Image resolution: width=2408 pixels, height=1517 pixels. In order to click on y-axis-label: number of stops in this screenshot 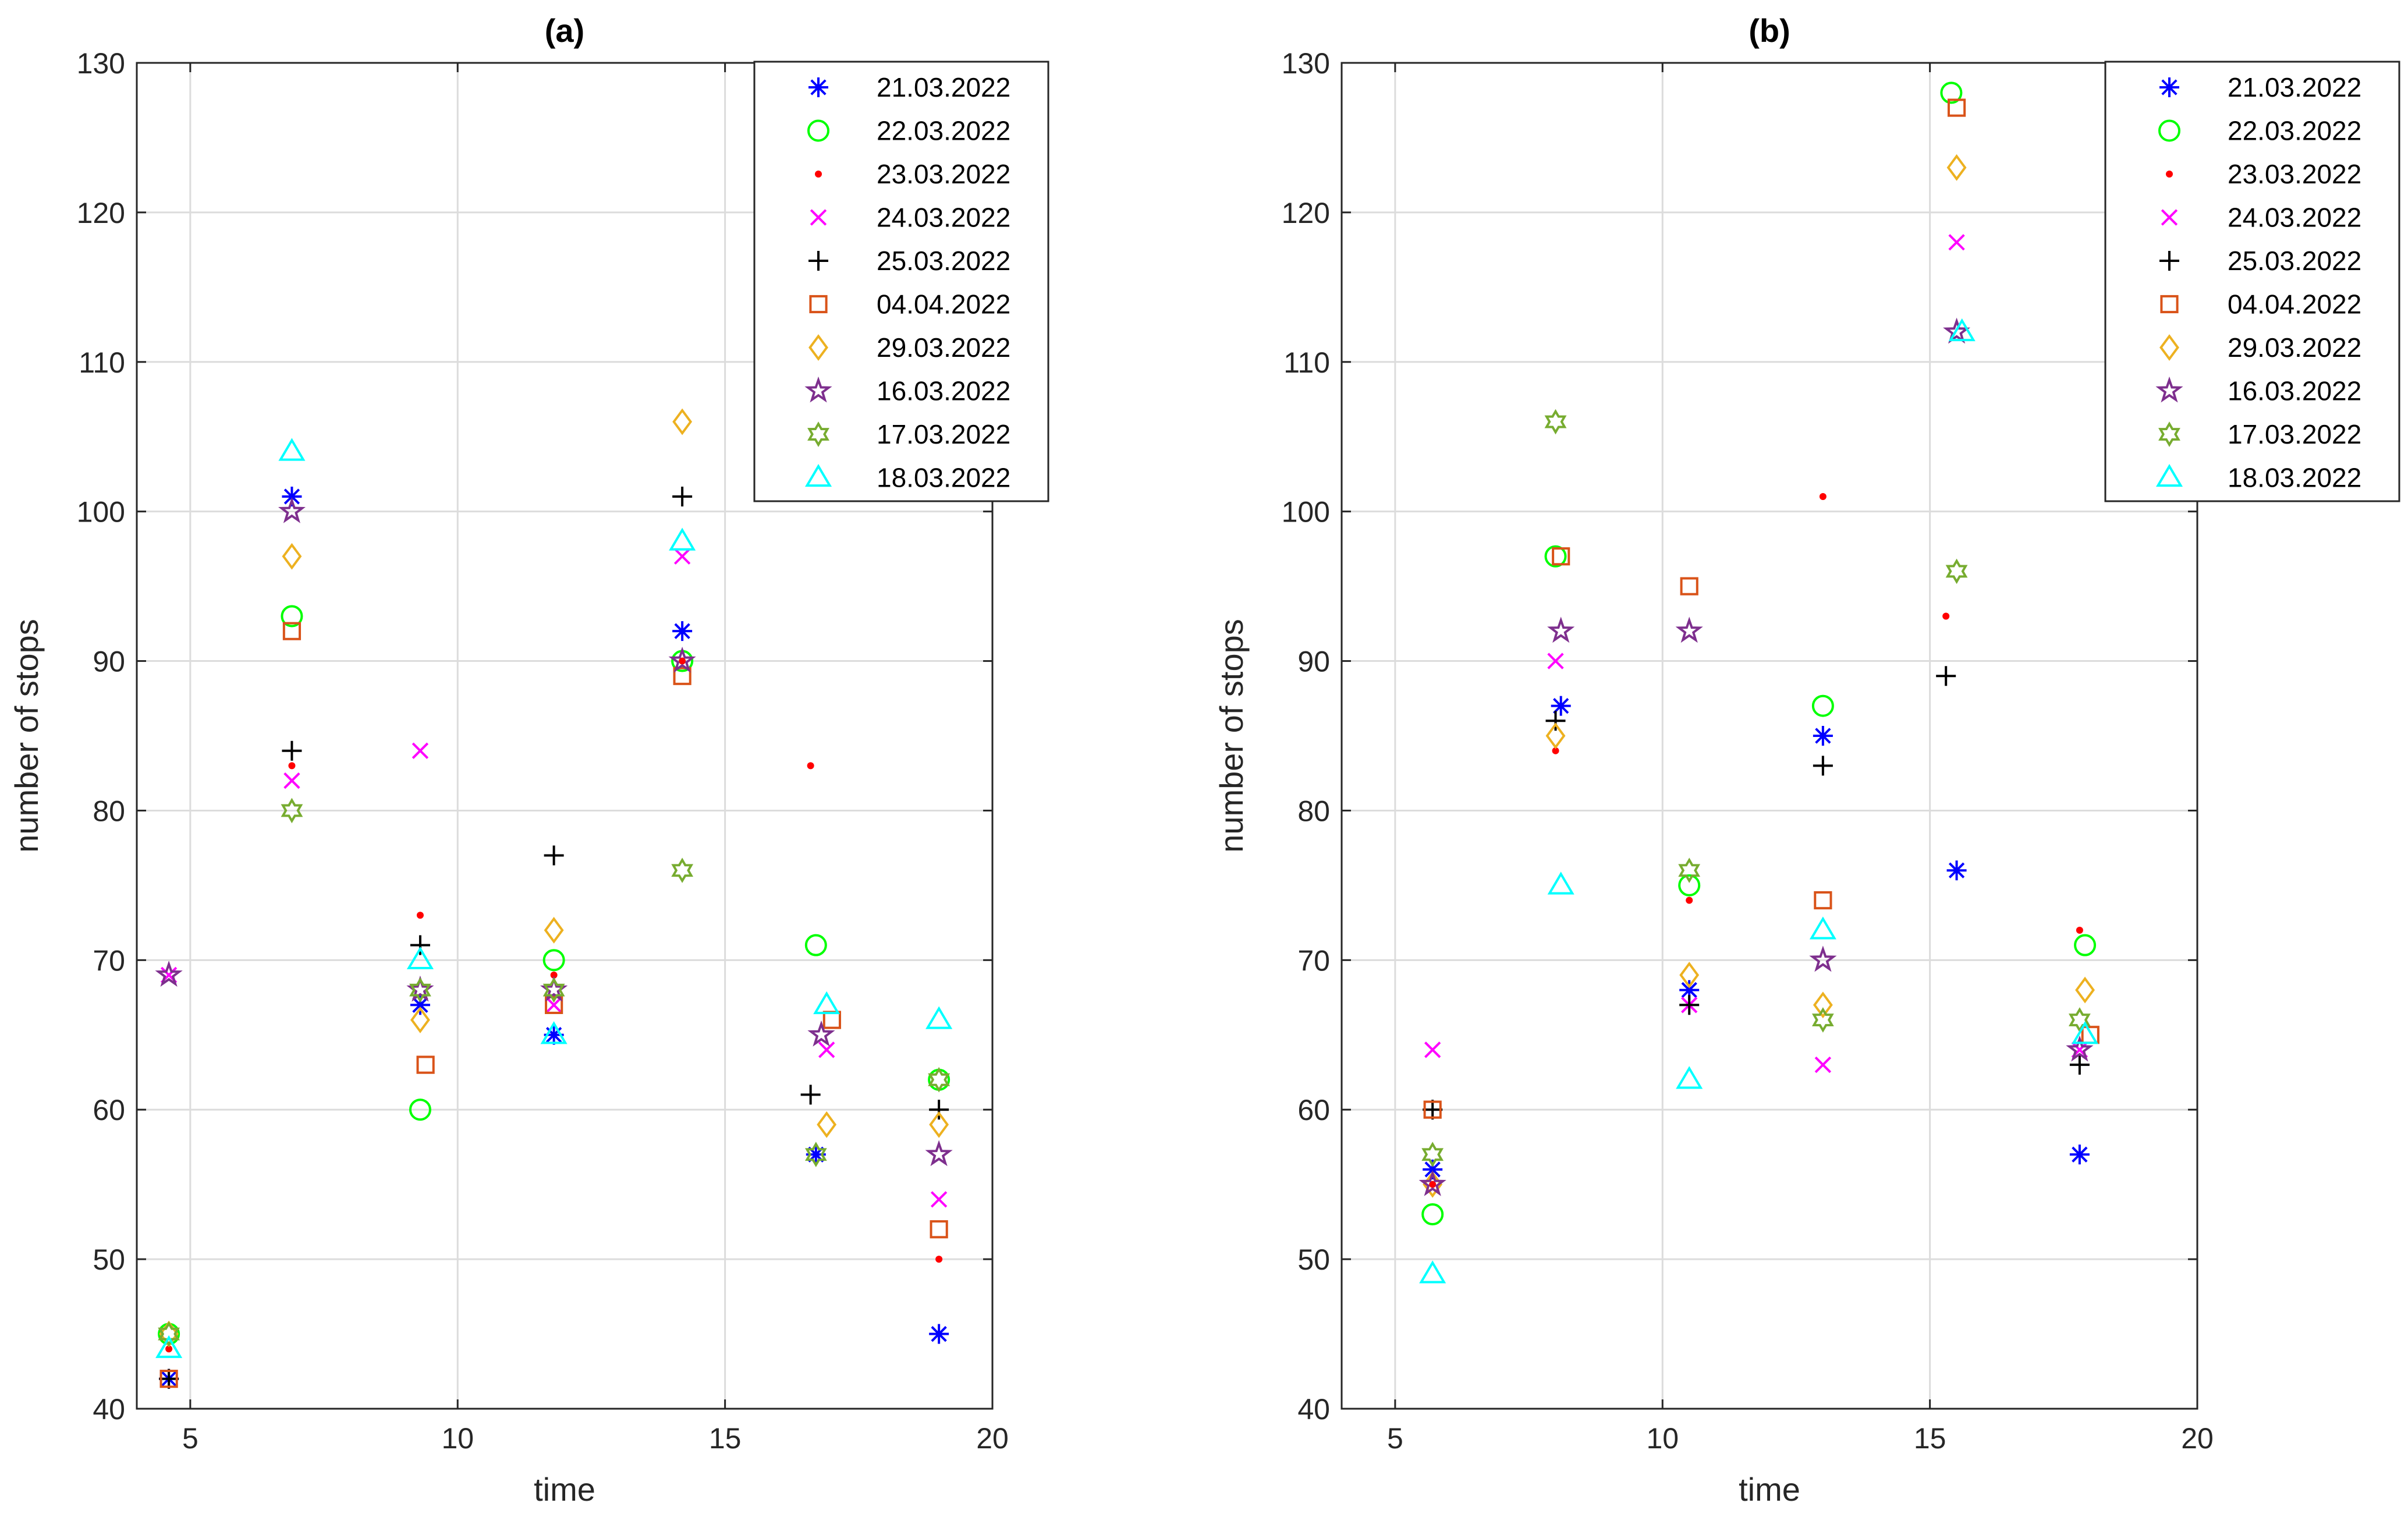, I will do `click(26, 736)`.